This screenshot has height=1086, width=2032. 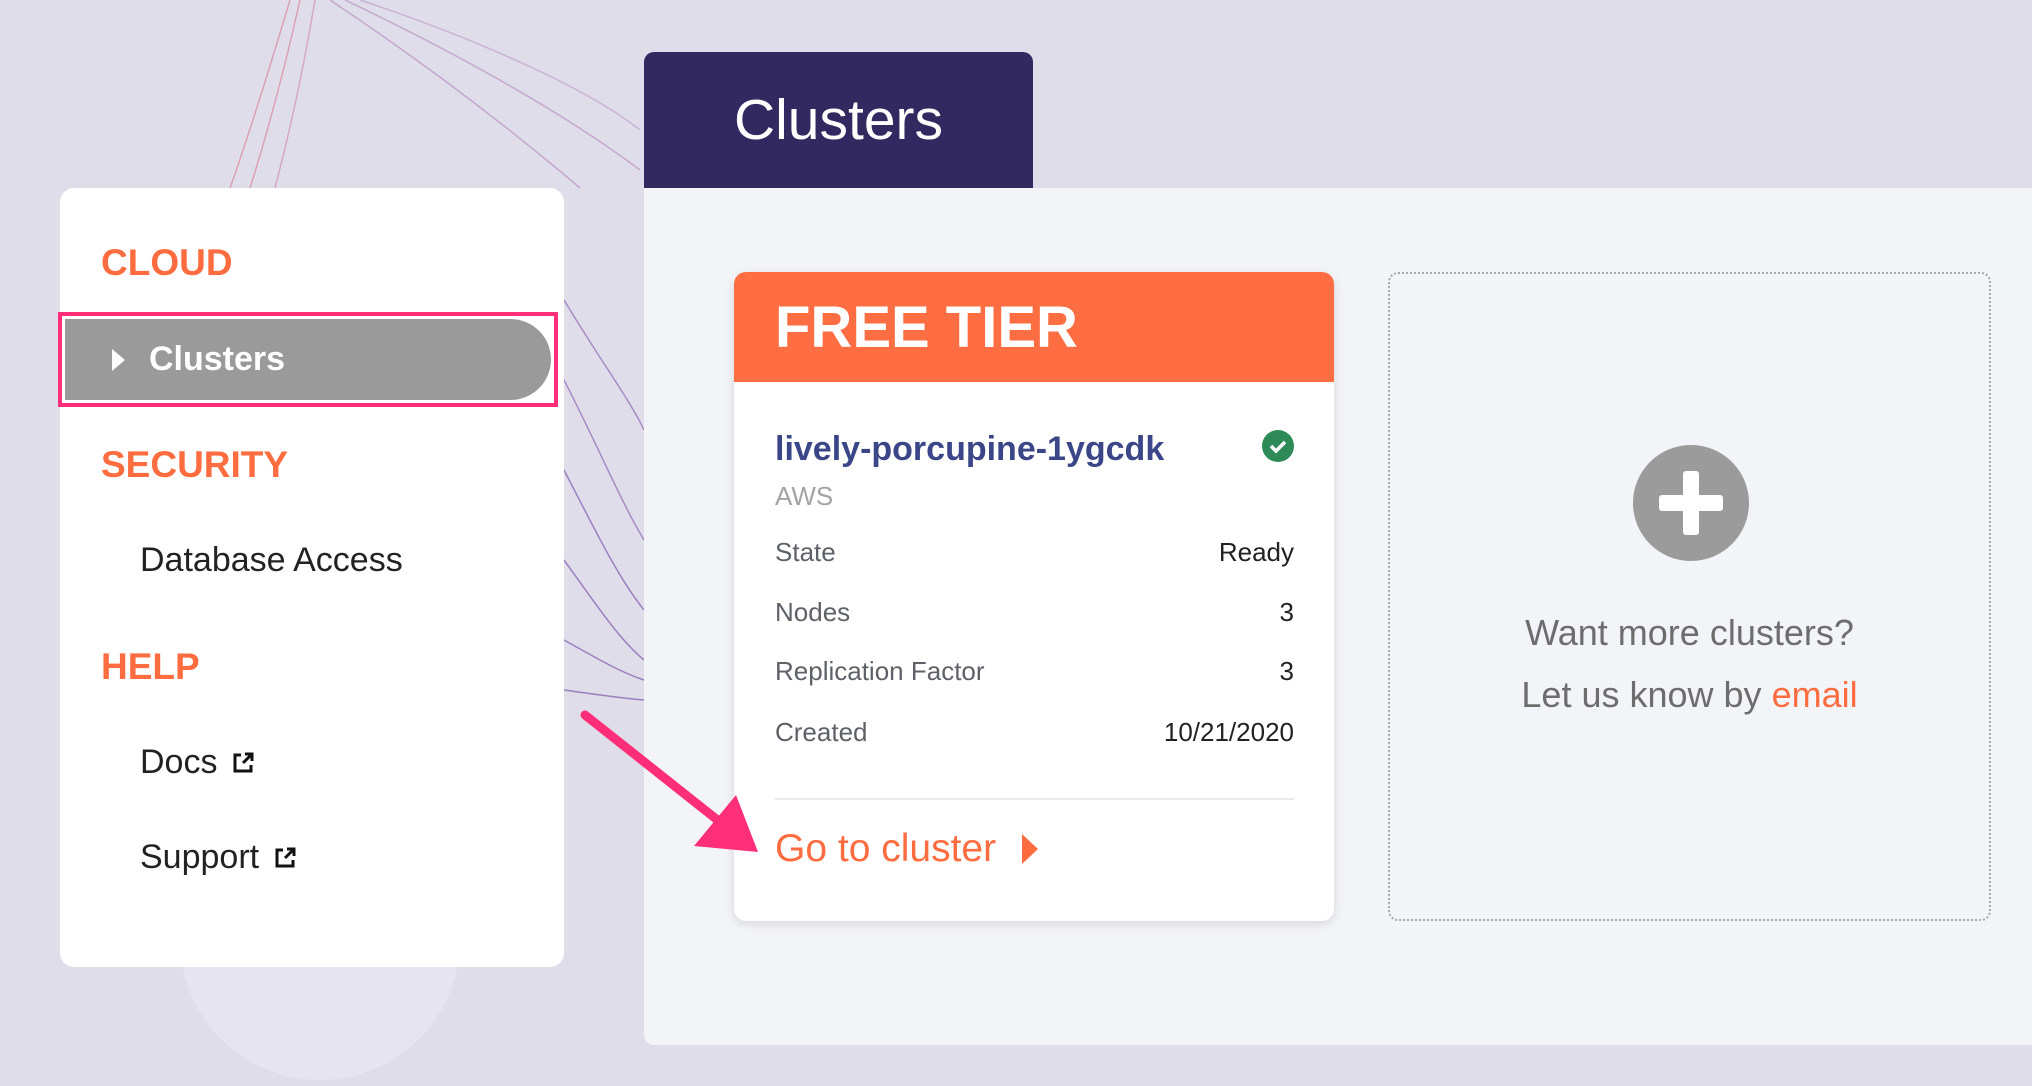 What do you see at coordinates (1034, 612) in the screenshot?
I see `row-nodes: Nodes 3` at bounding box center [1034, 612].